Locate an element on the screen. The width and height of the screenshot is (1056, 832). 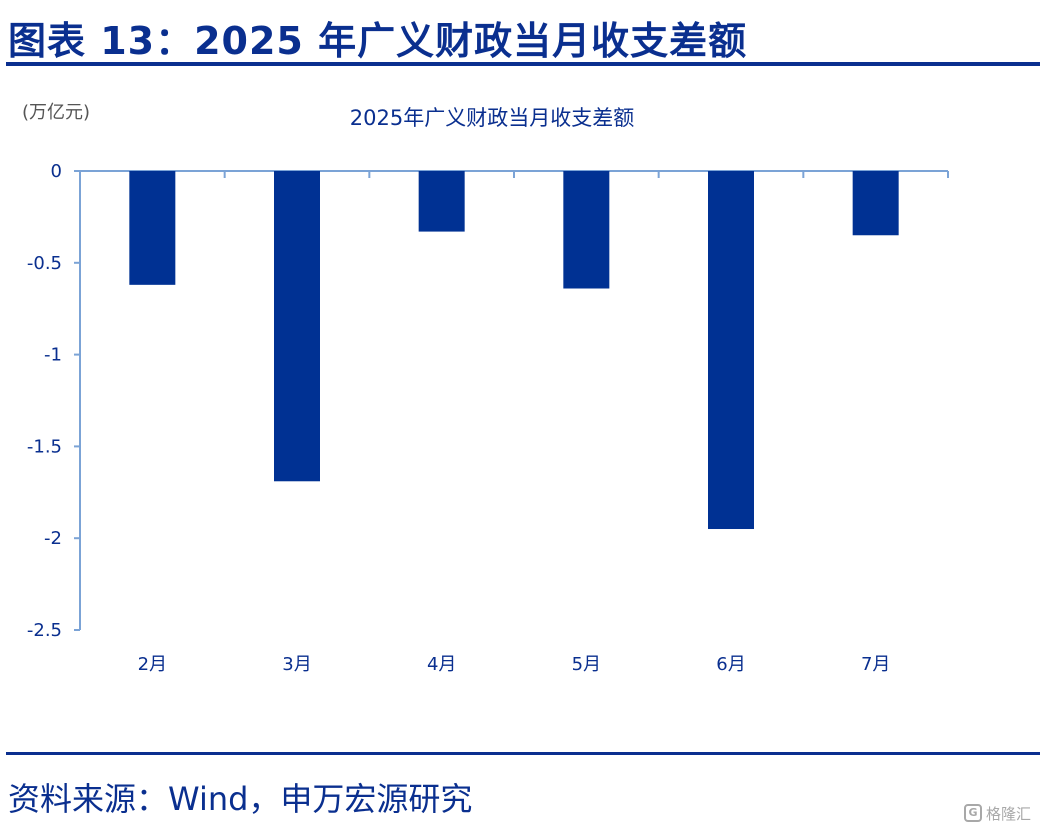
x-category-label: 7月 is located at coordinates (875, 664).